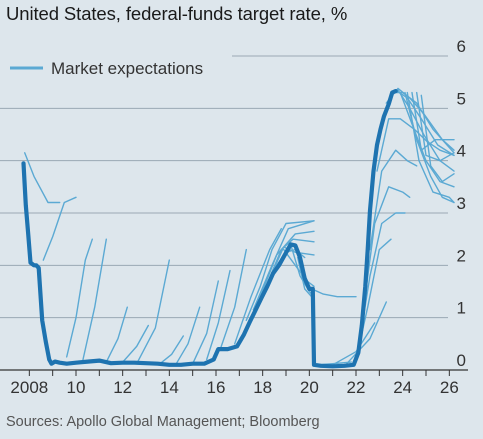  I want to click on x-tick-label: 26, so click(449, 387).